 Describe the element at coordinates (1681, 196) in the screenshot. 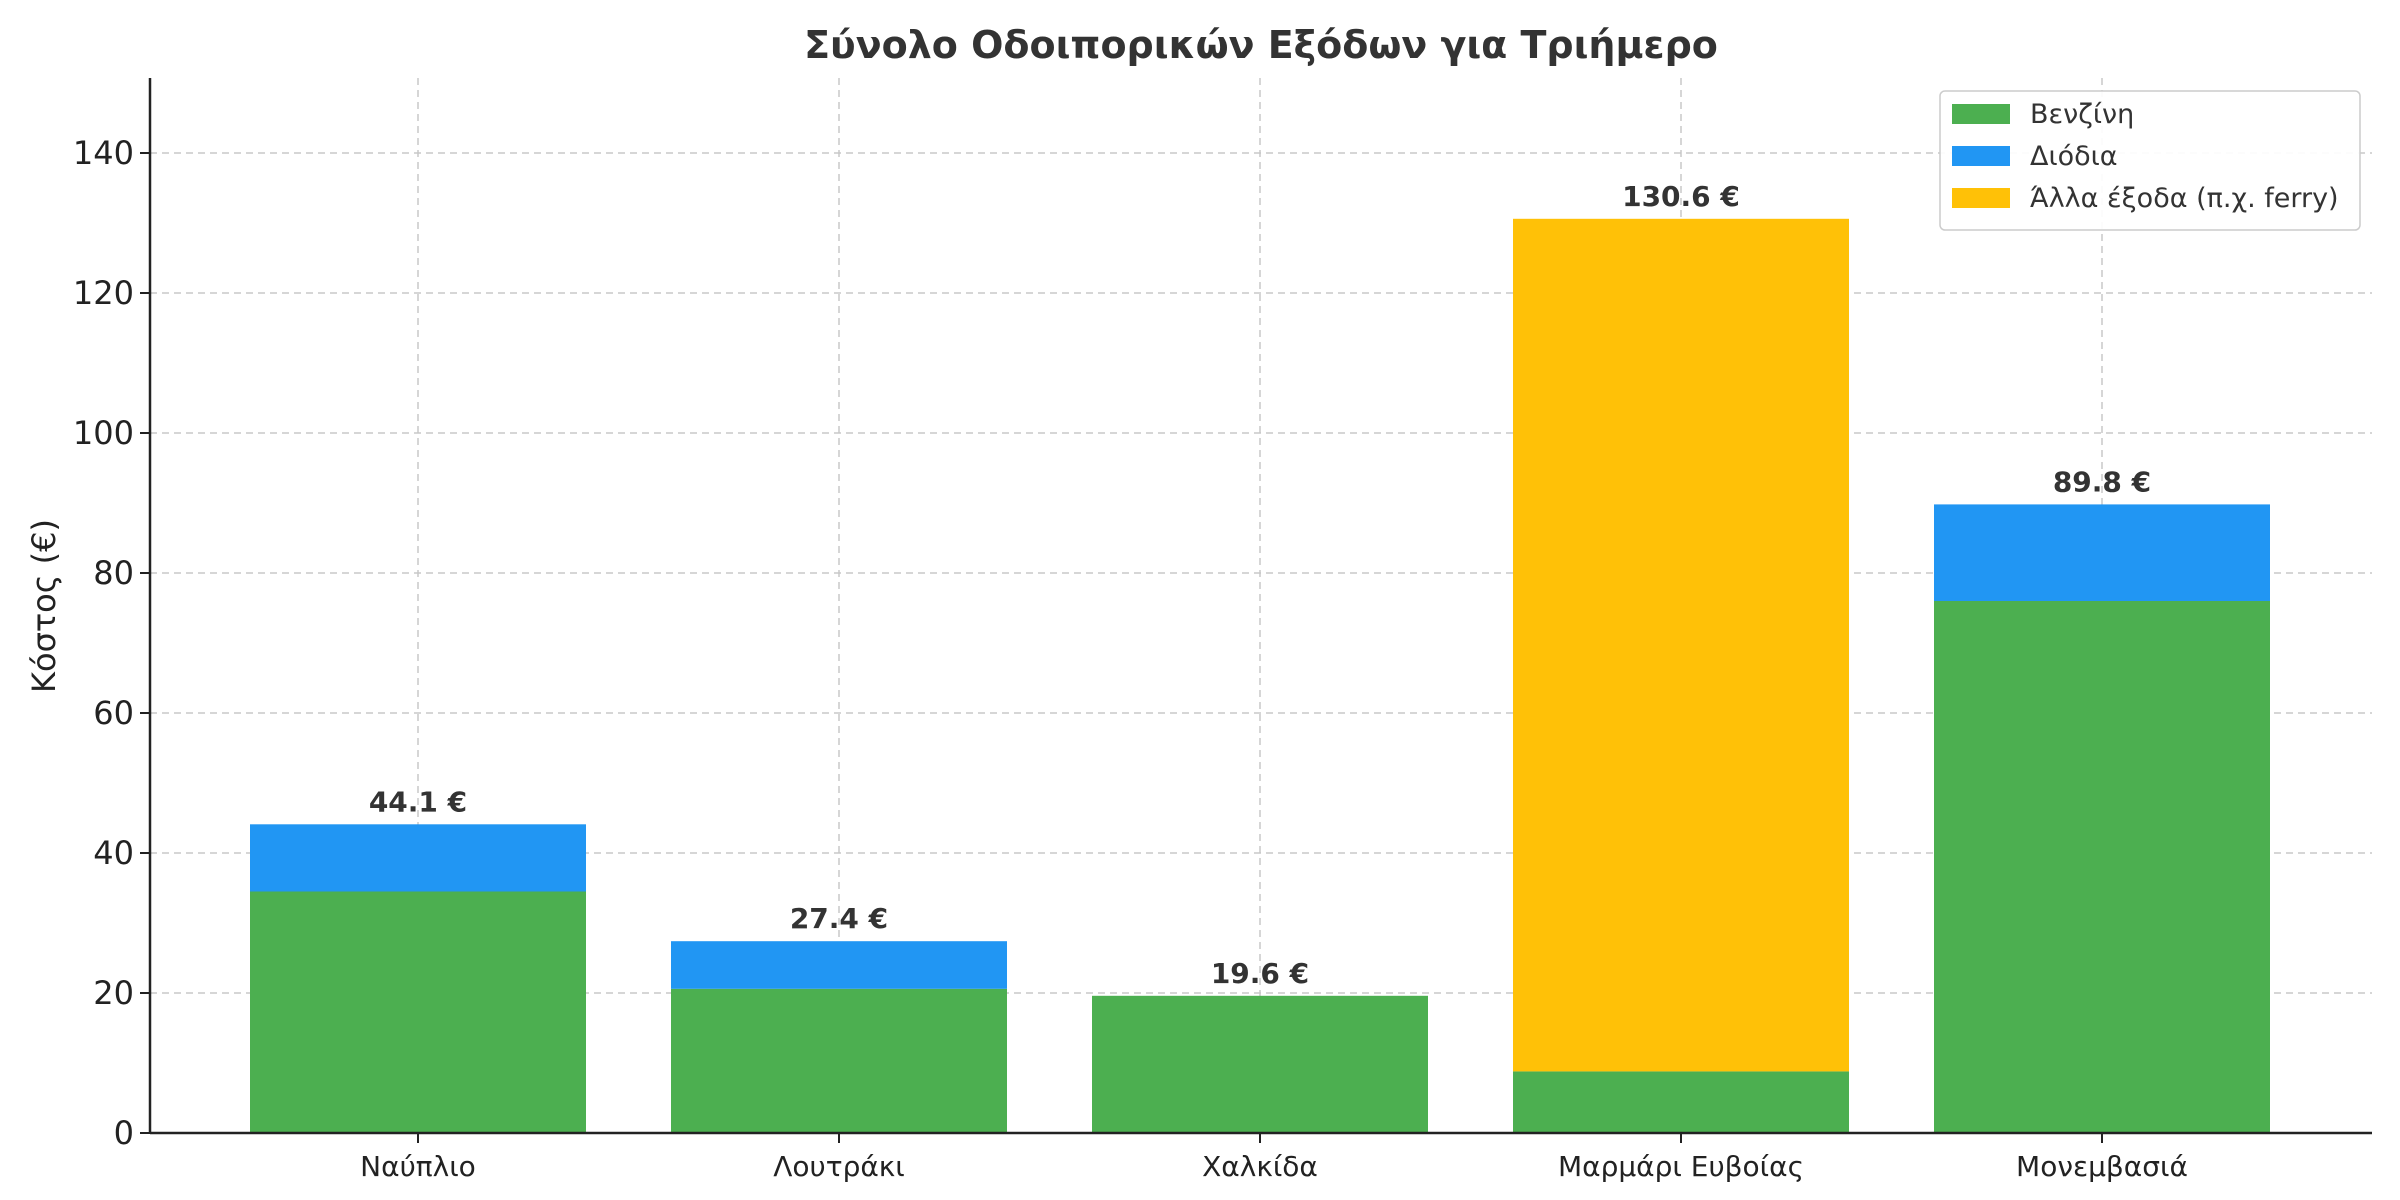

I see `bar-total-label: 130.6 €` at that location.